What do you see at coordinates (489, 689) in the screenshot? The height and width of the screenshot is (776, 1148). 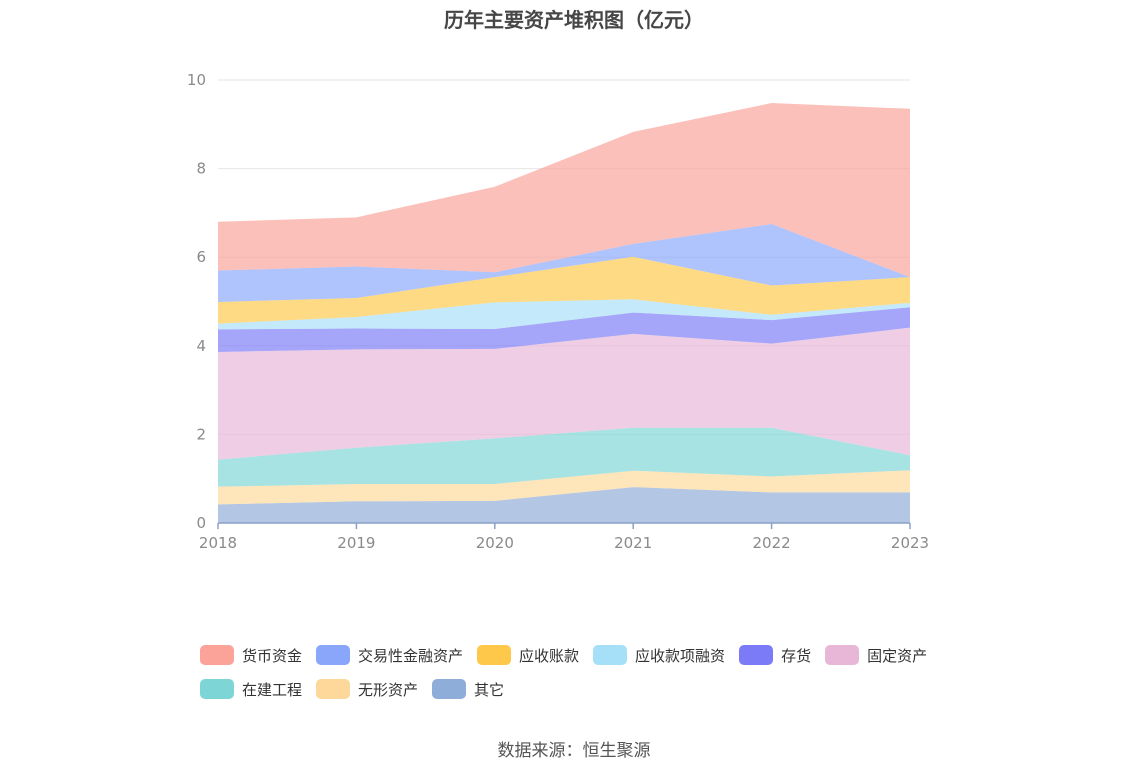 I see `legend-label: 其它` at bounding box center [489, 689].